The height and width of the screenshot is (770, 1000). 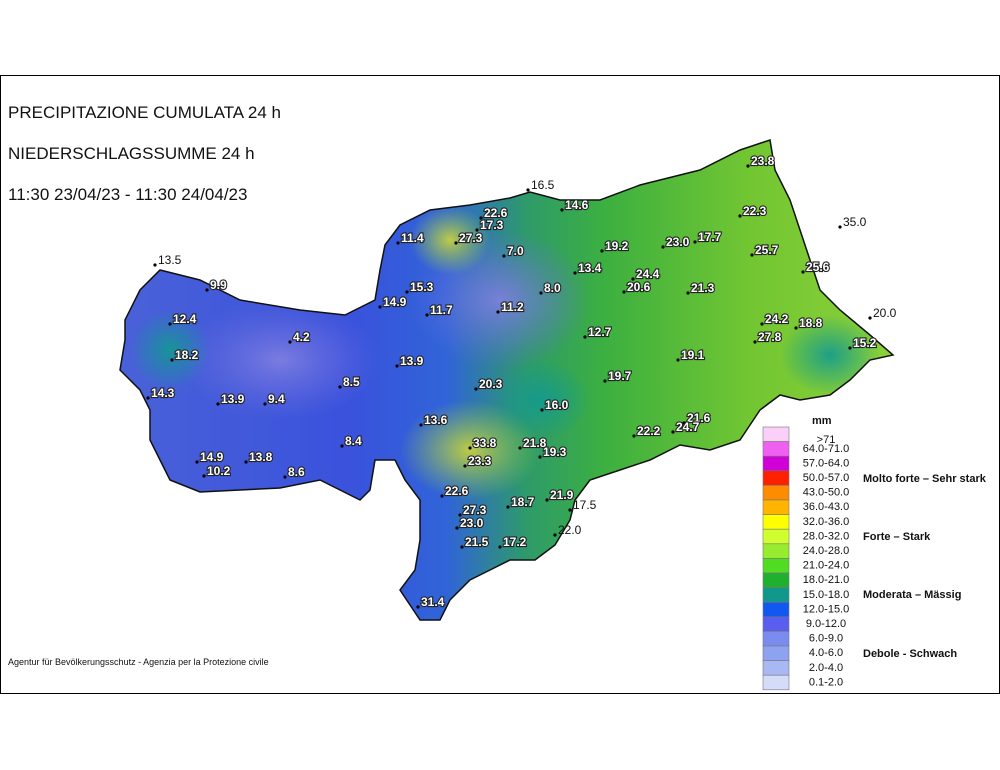 I want to click on station-value: 27.8, so click(x=770, y=337).